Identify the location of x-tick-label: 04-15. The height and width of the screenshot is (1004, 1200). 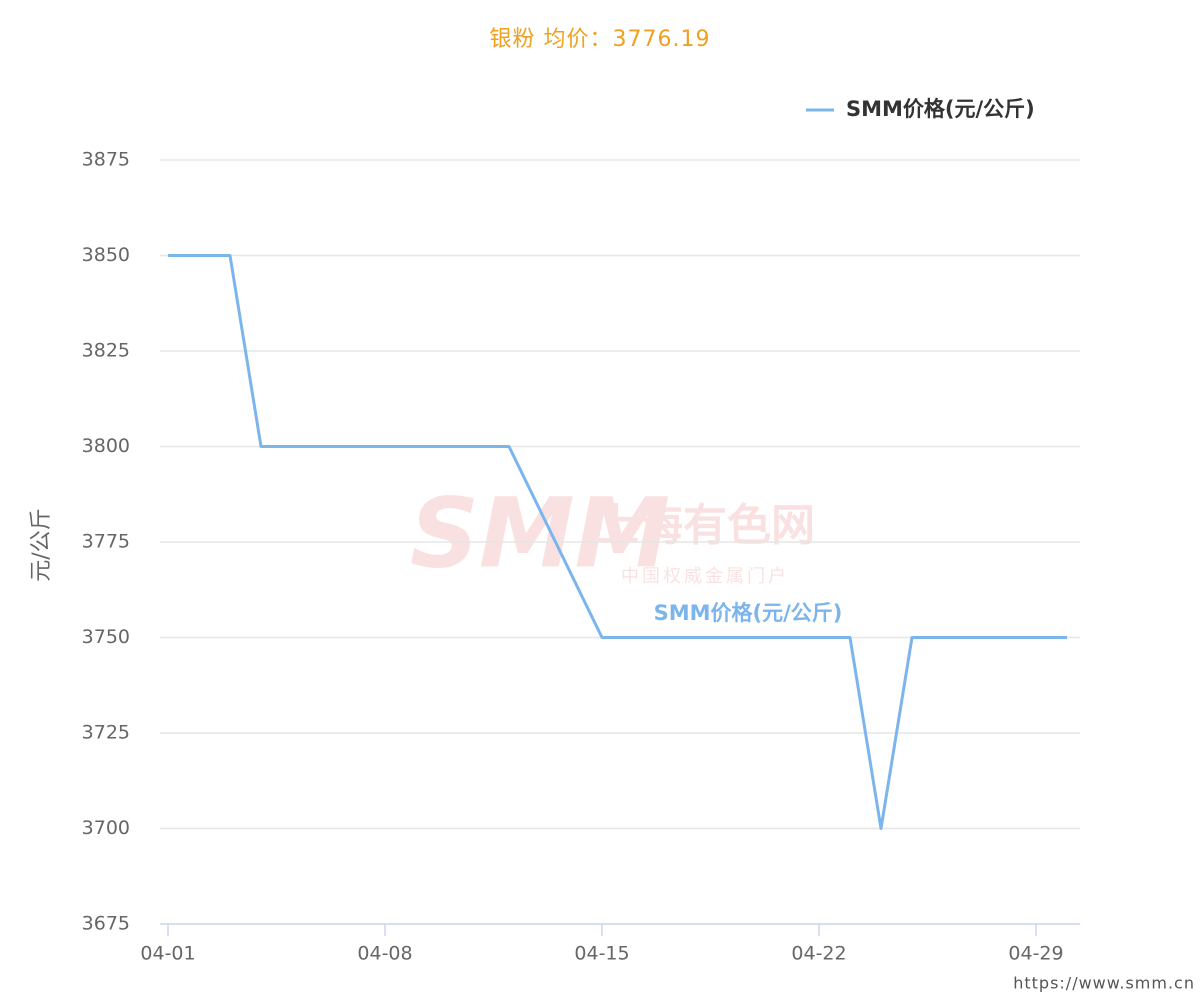
(601, 954).